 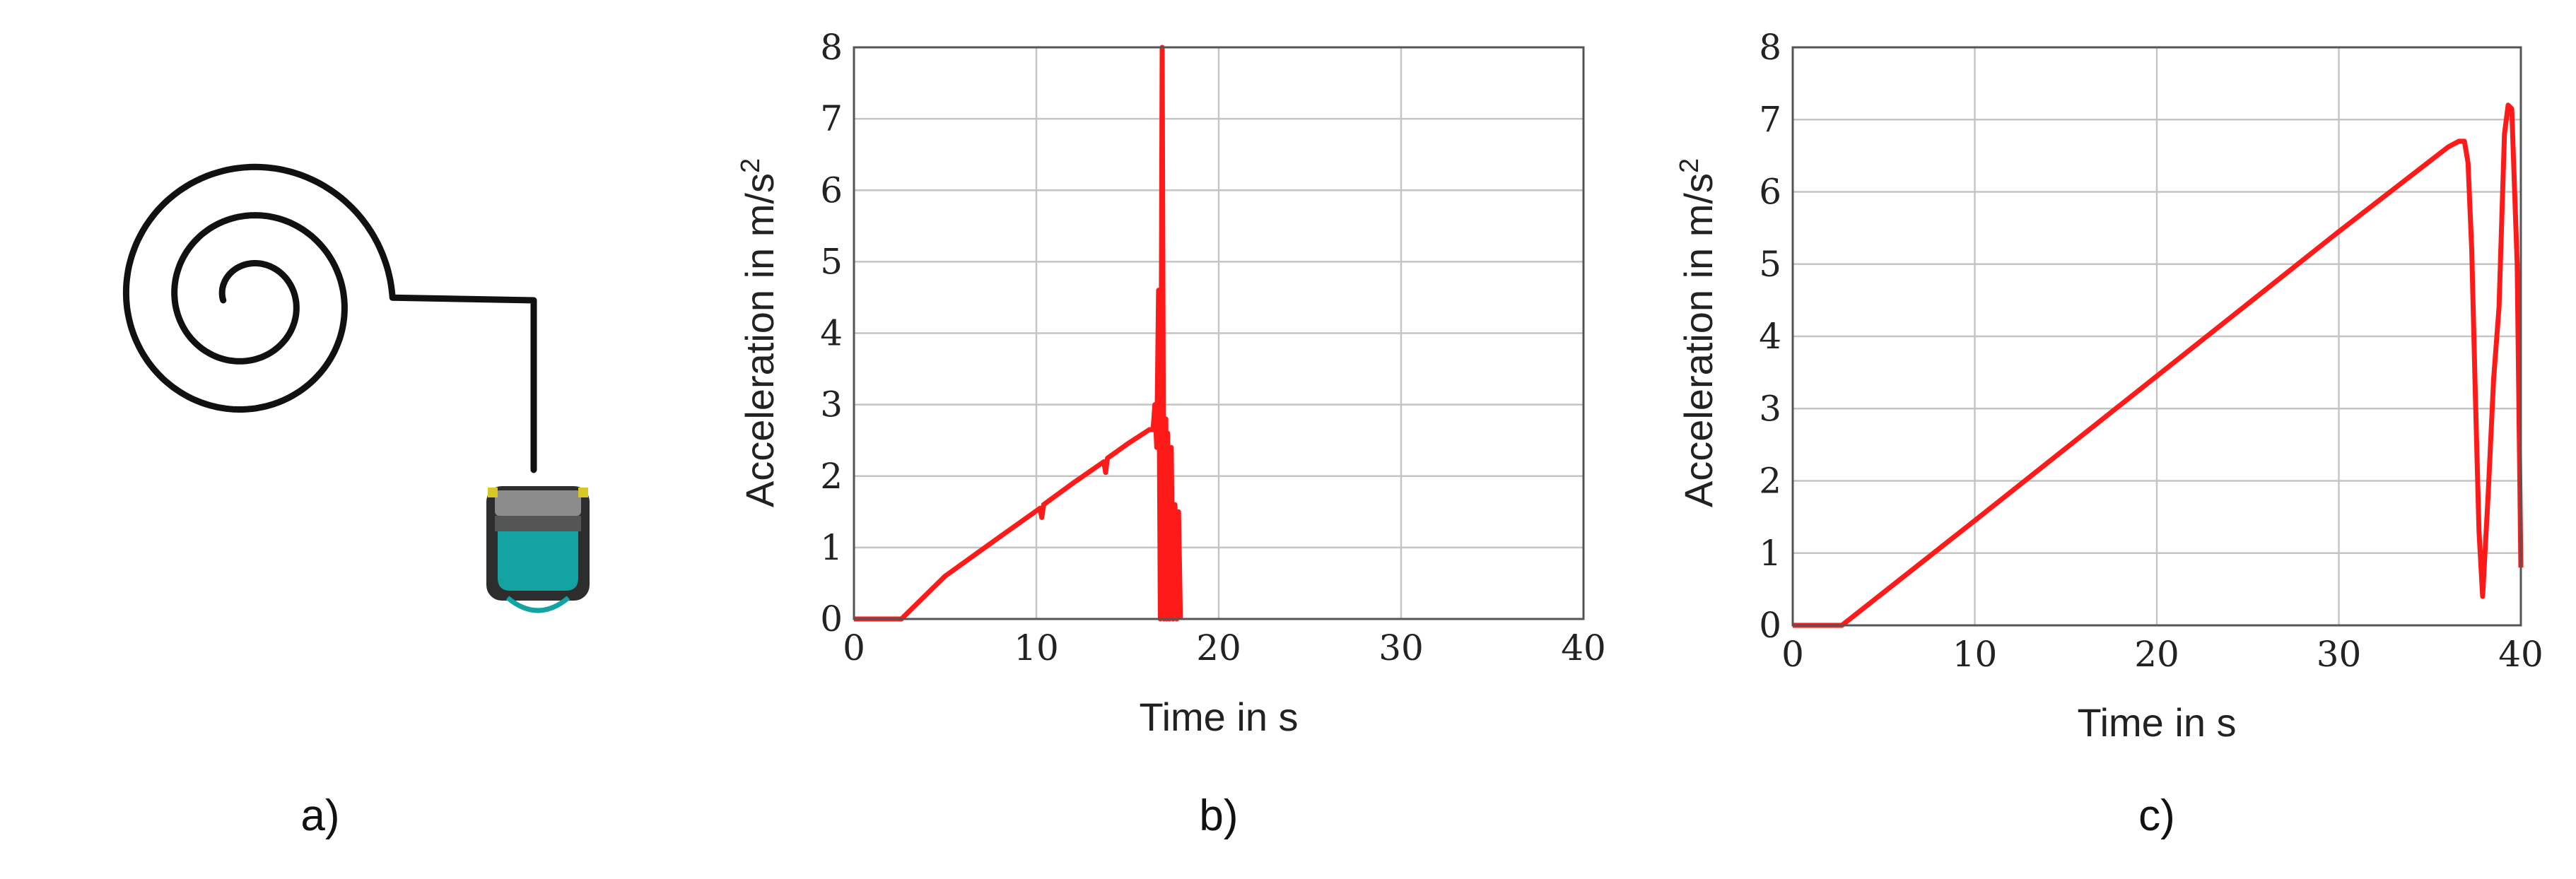 What do you see at coordinates (1770, 553) in the screenshot?
I see `y-tick-label-c: 1` at bounding box center [1770, 553].